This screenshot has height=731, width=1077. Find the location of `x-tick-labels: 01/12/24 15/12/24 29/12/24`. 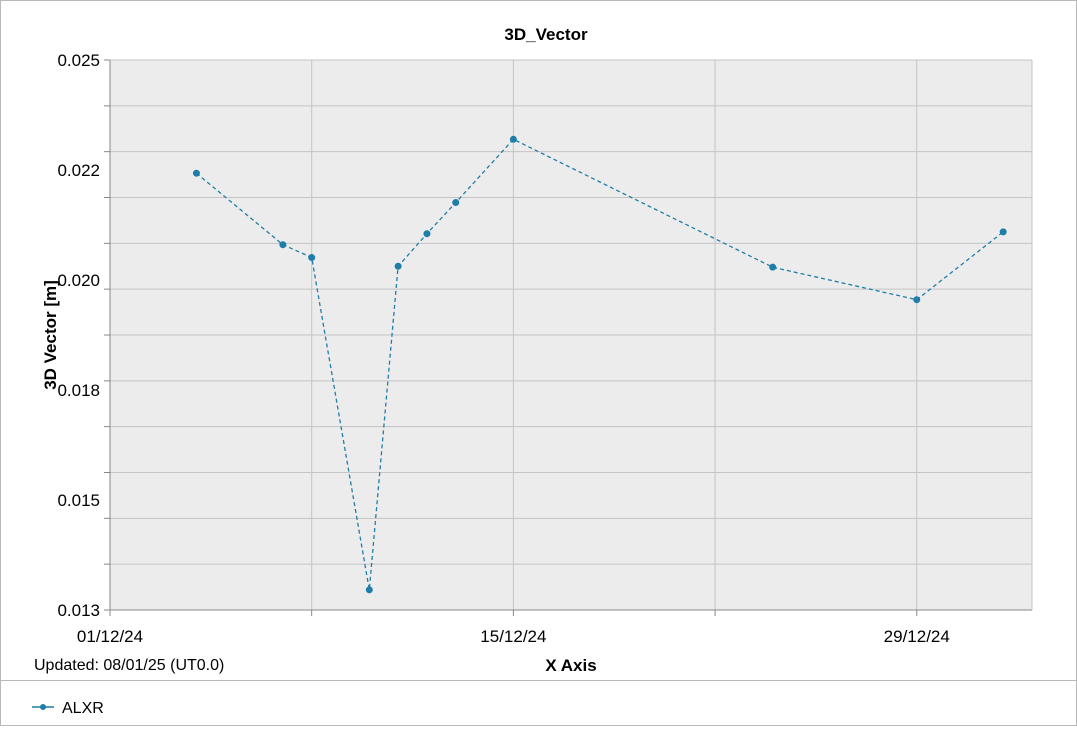

x-tick-labels: 01/12/24 15/12/24 29/12/24 is located at coordinates (513, 636).